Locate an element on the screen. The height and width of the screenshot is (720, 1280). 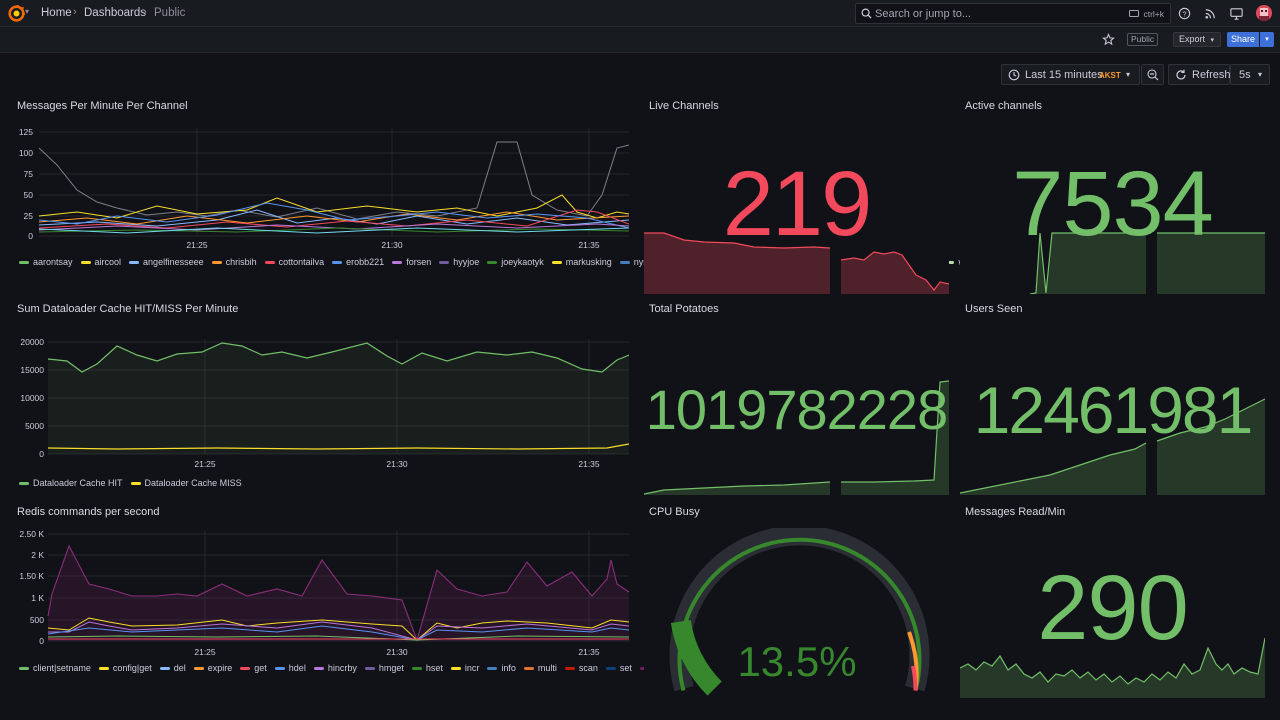
hit-series-line is located at coordinates (338, 357).